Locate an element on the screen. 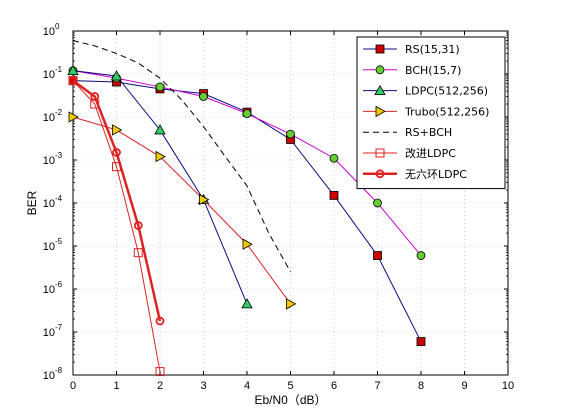 Image resolution: width=561 pixels, height=420 pixels. x-tick-label: 10 is located at coordinates (508, 386).